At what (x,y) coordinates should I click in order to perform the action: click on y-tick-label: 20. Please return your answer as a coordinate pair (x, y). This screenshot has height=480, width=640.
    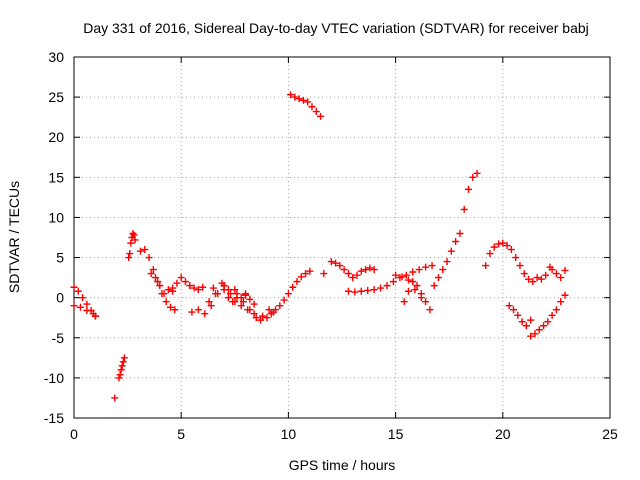
    Looking at the image, I should click on (56, 137).